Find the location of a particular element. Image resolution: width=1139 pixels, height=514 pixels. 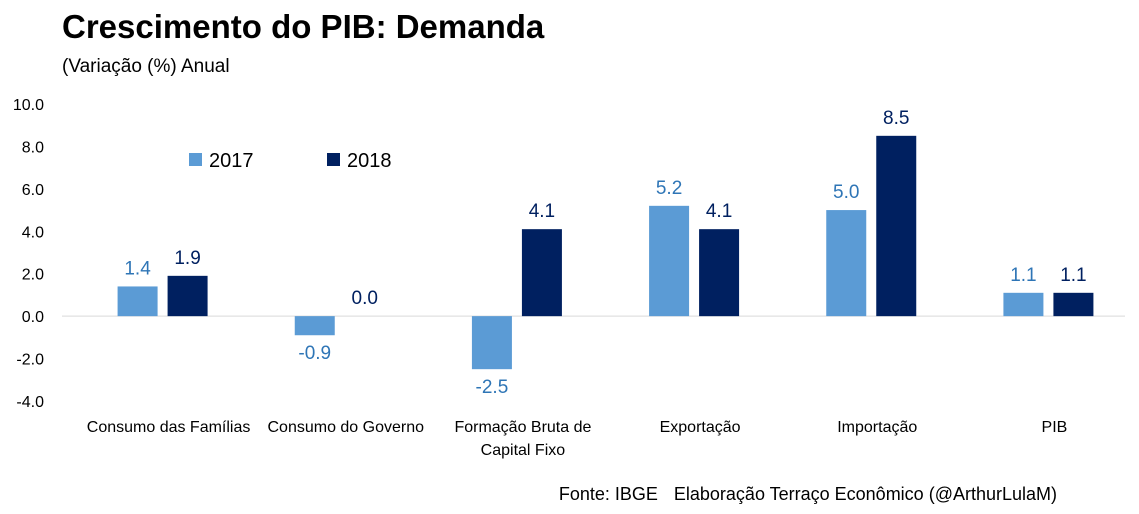

legend-label-2018: 2018 is located at coordinates (369, 161).